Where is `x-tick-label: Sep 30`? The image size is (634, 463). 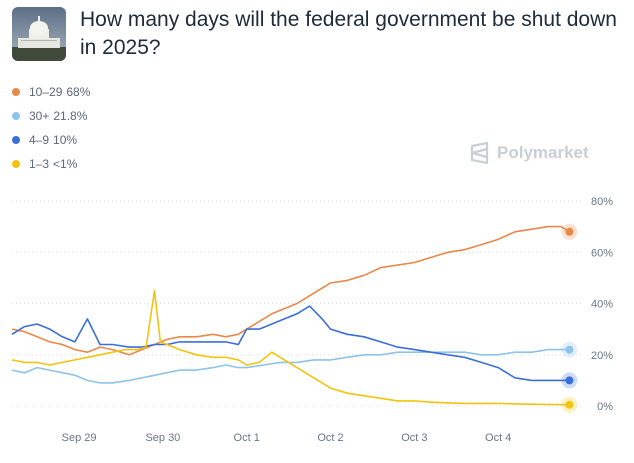 x-tick-label: Sep 30 is located at coordinates (162, 438).